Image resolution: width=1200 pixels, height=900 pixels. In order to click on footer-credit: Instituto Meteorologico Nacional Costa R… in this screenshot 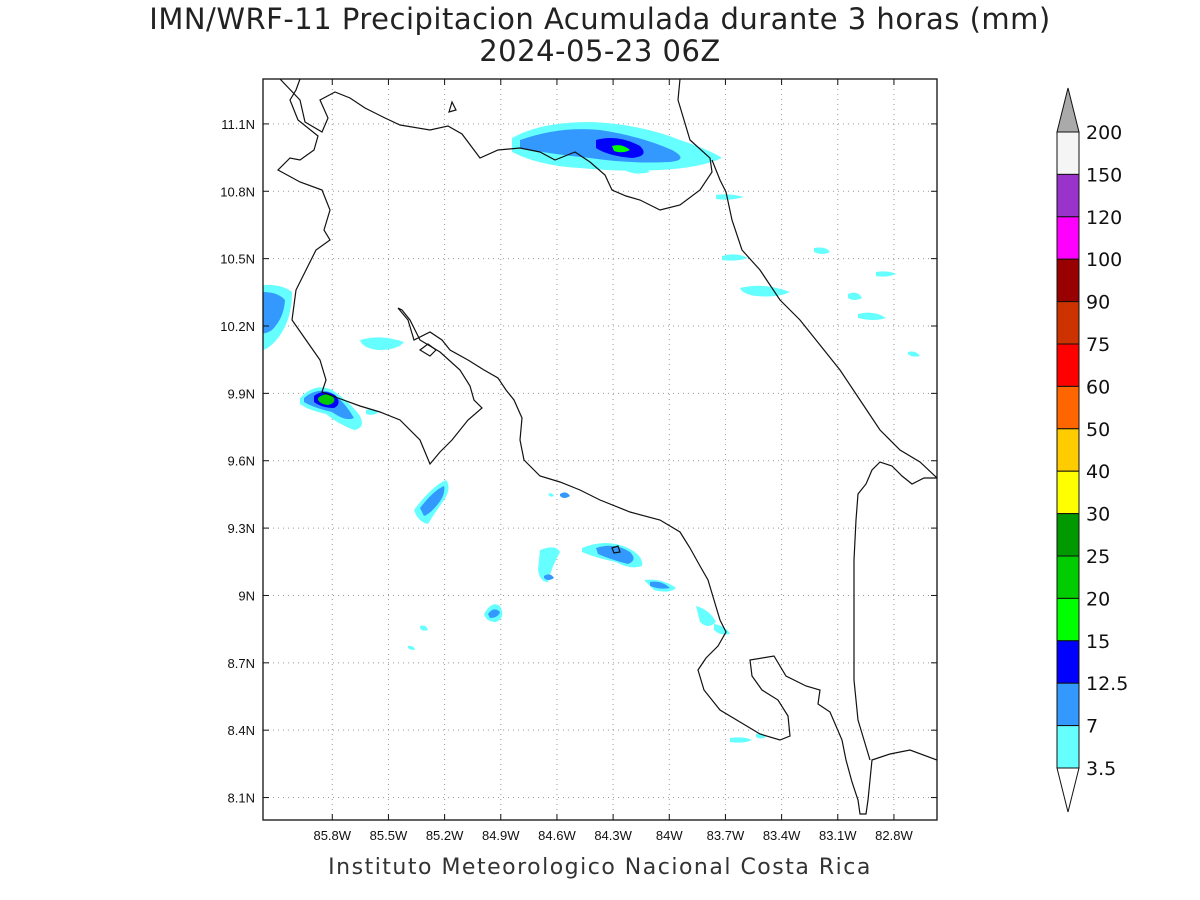, I will do `click(600, 867)`.